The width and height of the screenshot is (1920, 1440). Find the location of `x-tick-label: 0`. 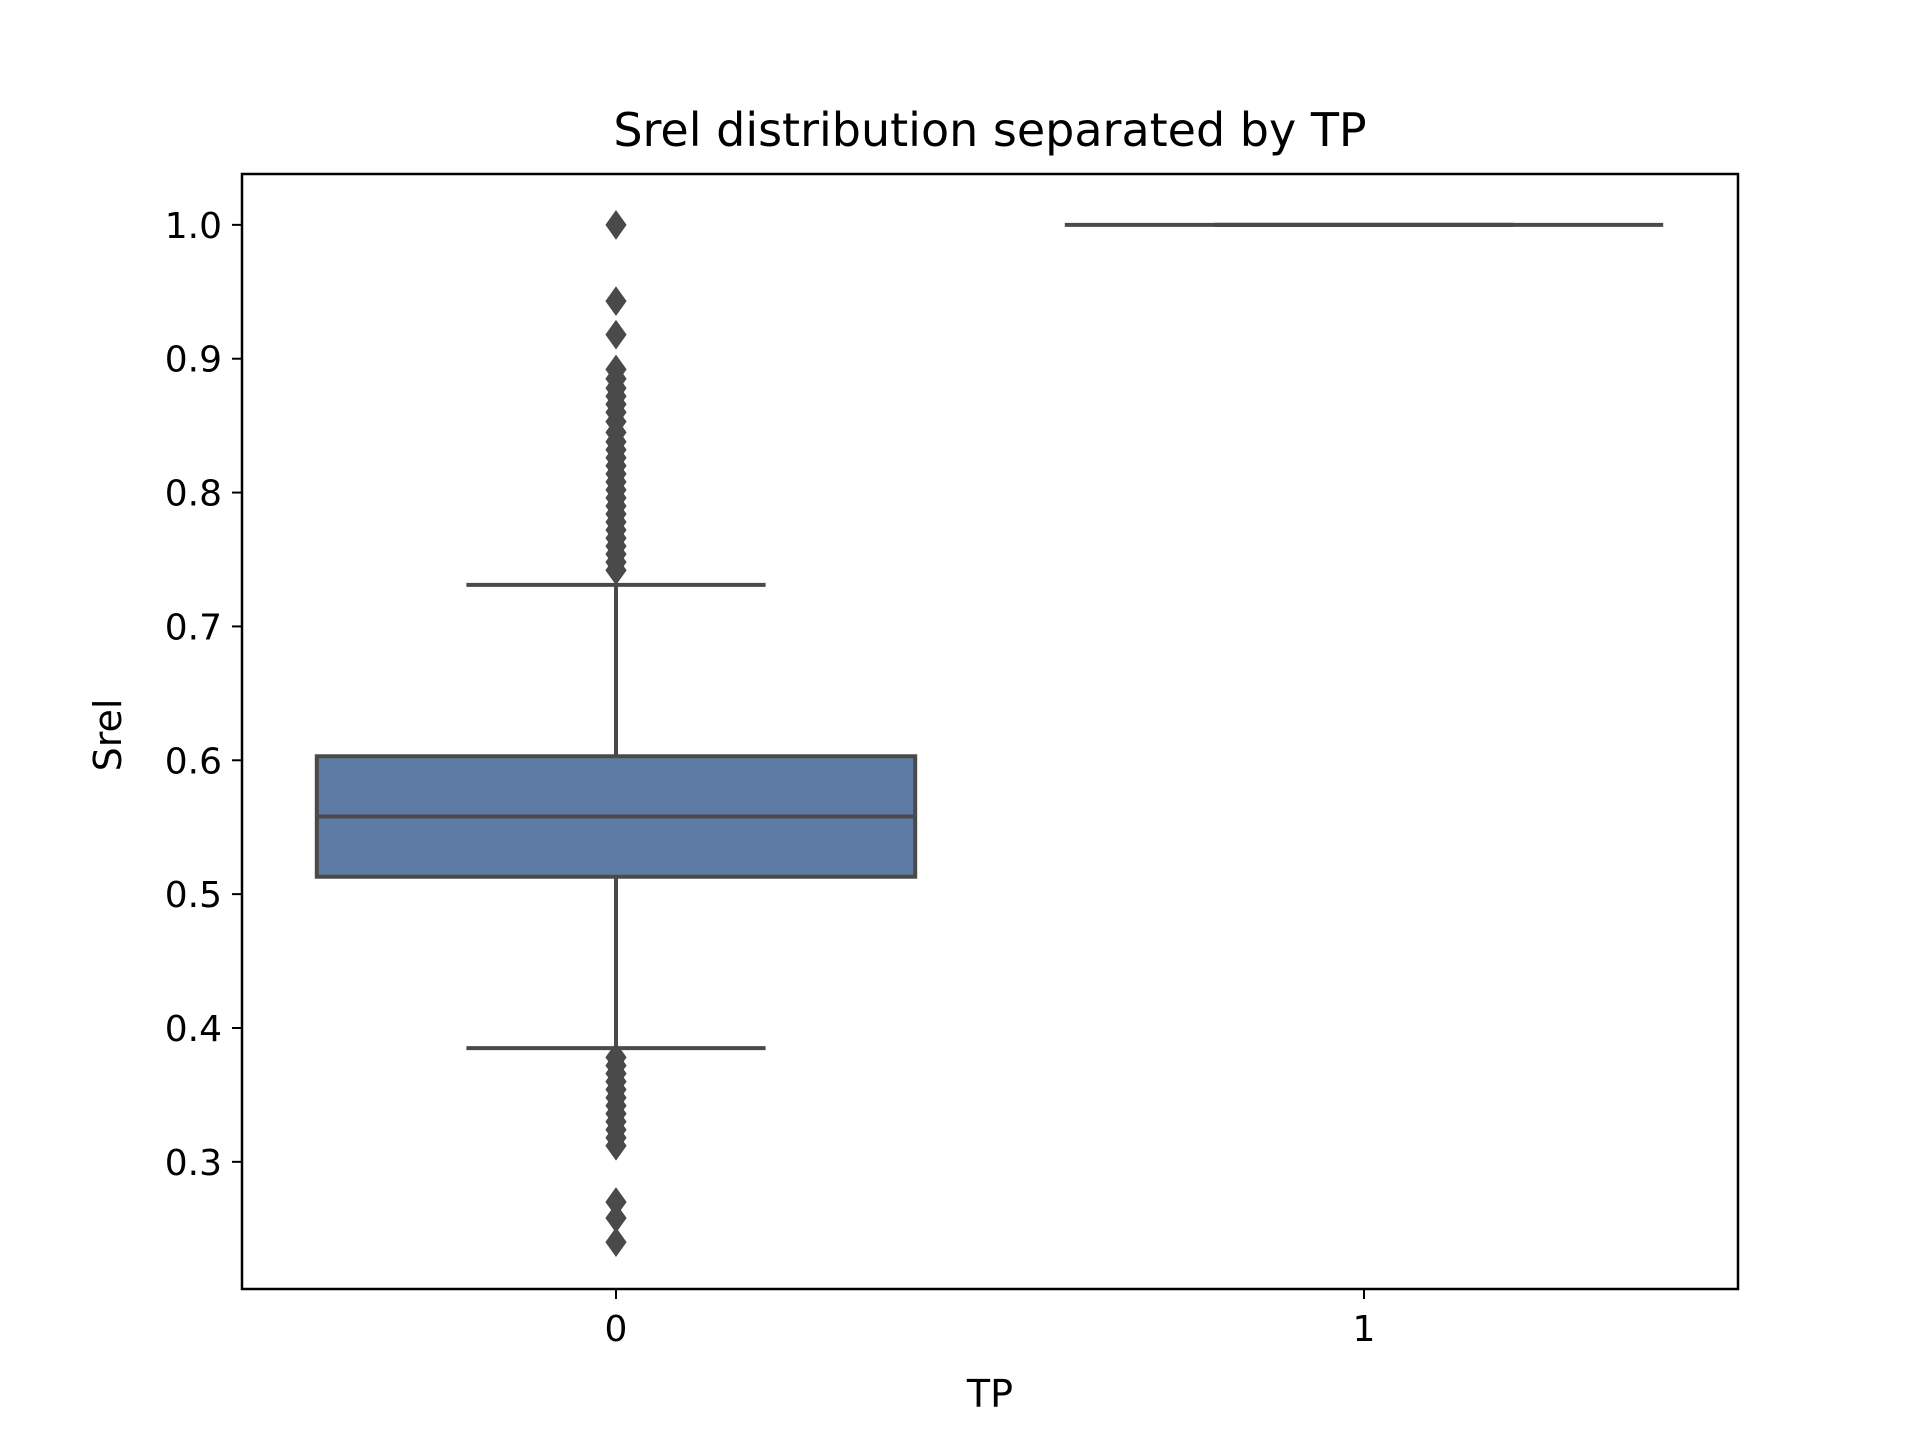

x-tick-label: 0 is located at coordinates (616, 1329).